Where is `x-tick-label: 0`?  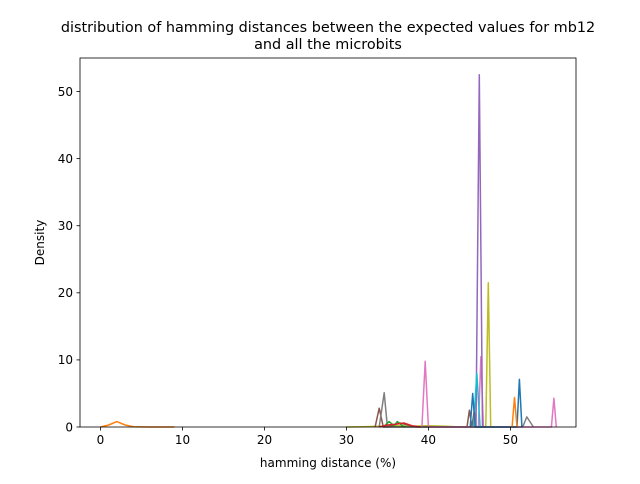 x-tick-label: 0 is located at coordinates (101, 440).